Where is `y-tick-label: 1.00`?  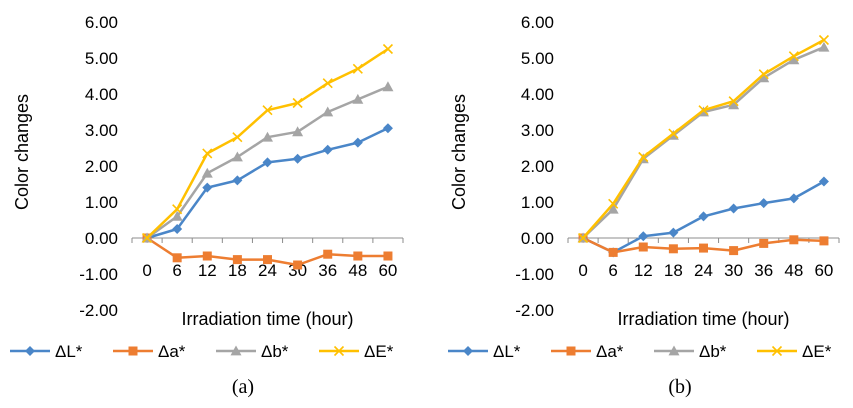
y-tick-label: 1.00 is located at coordinates (537, 202).